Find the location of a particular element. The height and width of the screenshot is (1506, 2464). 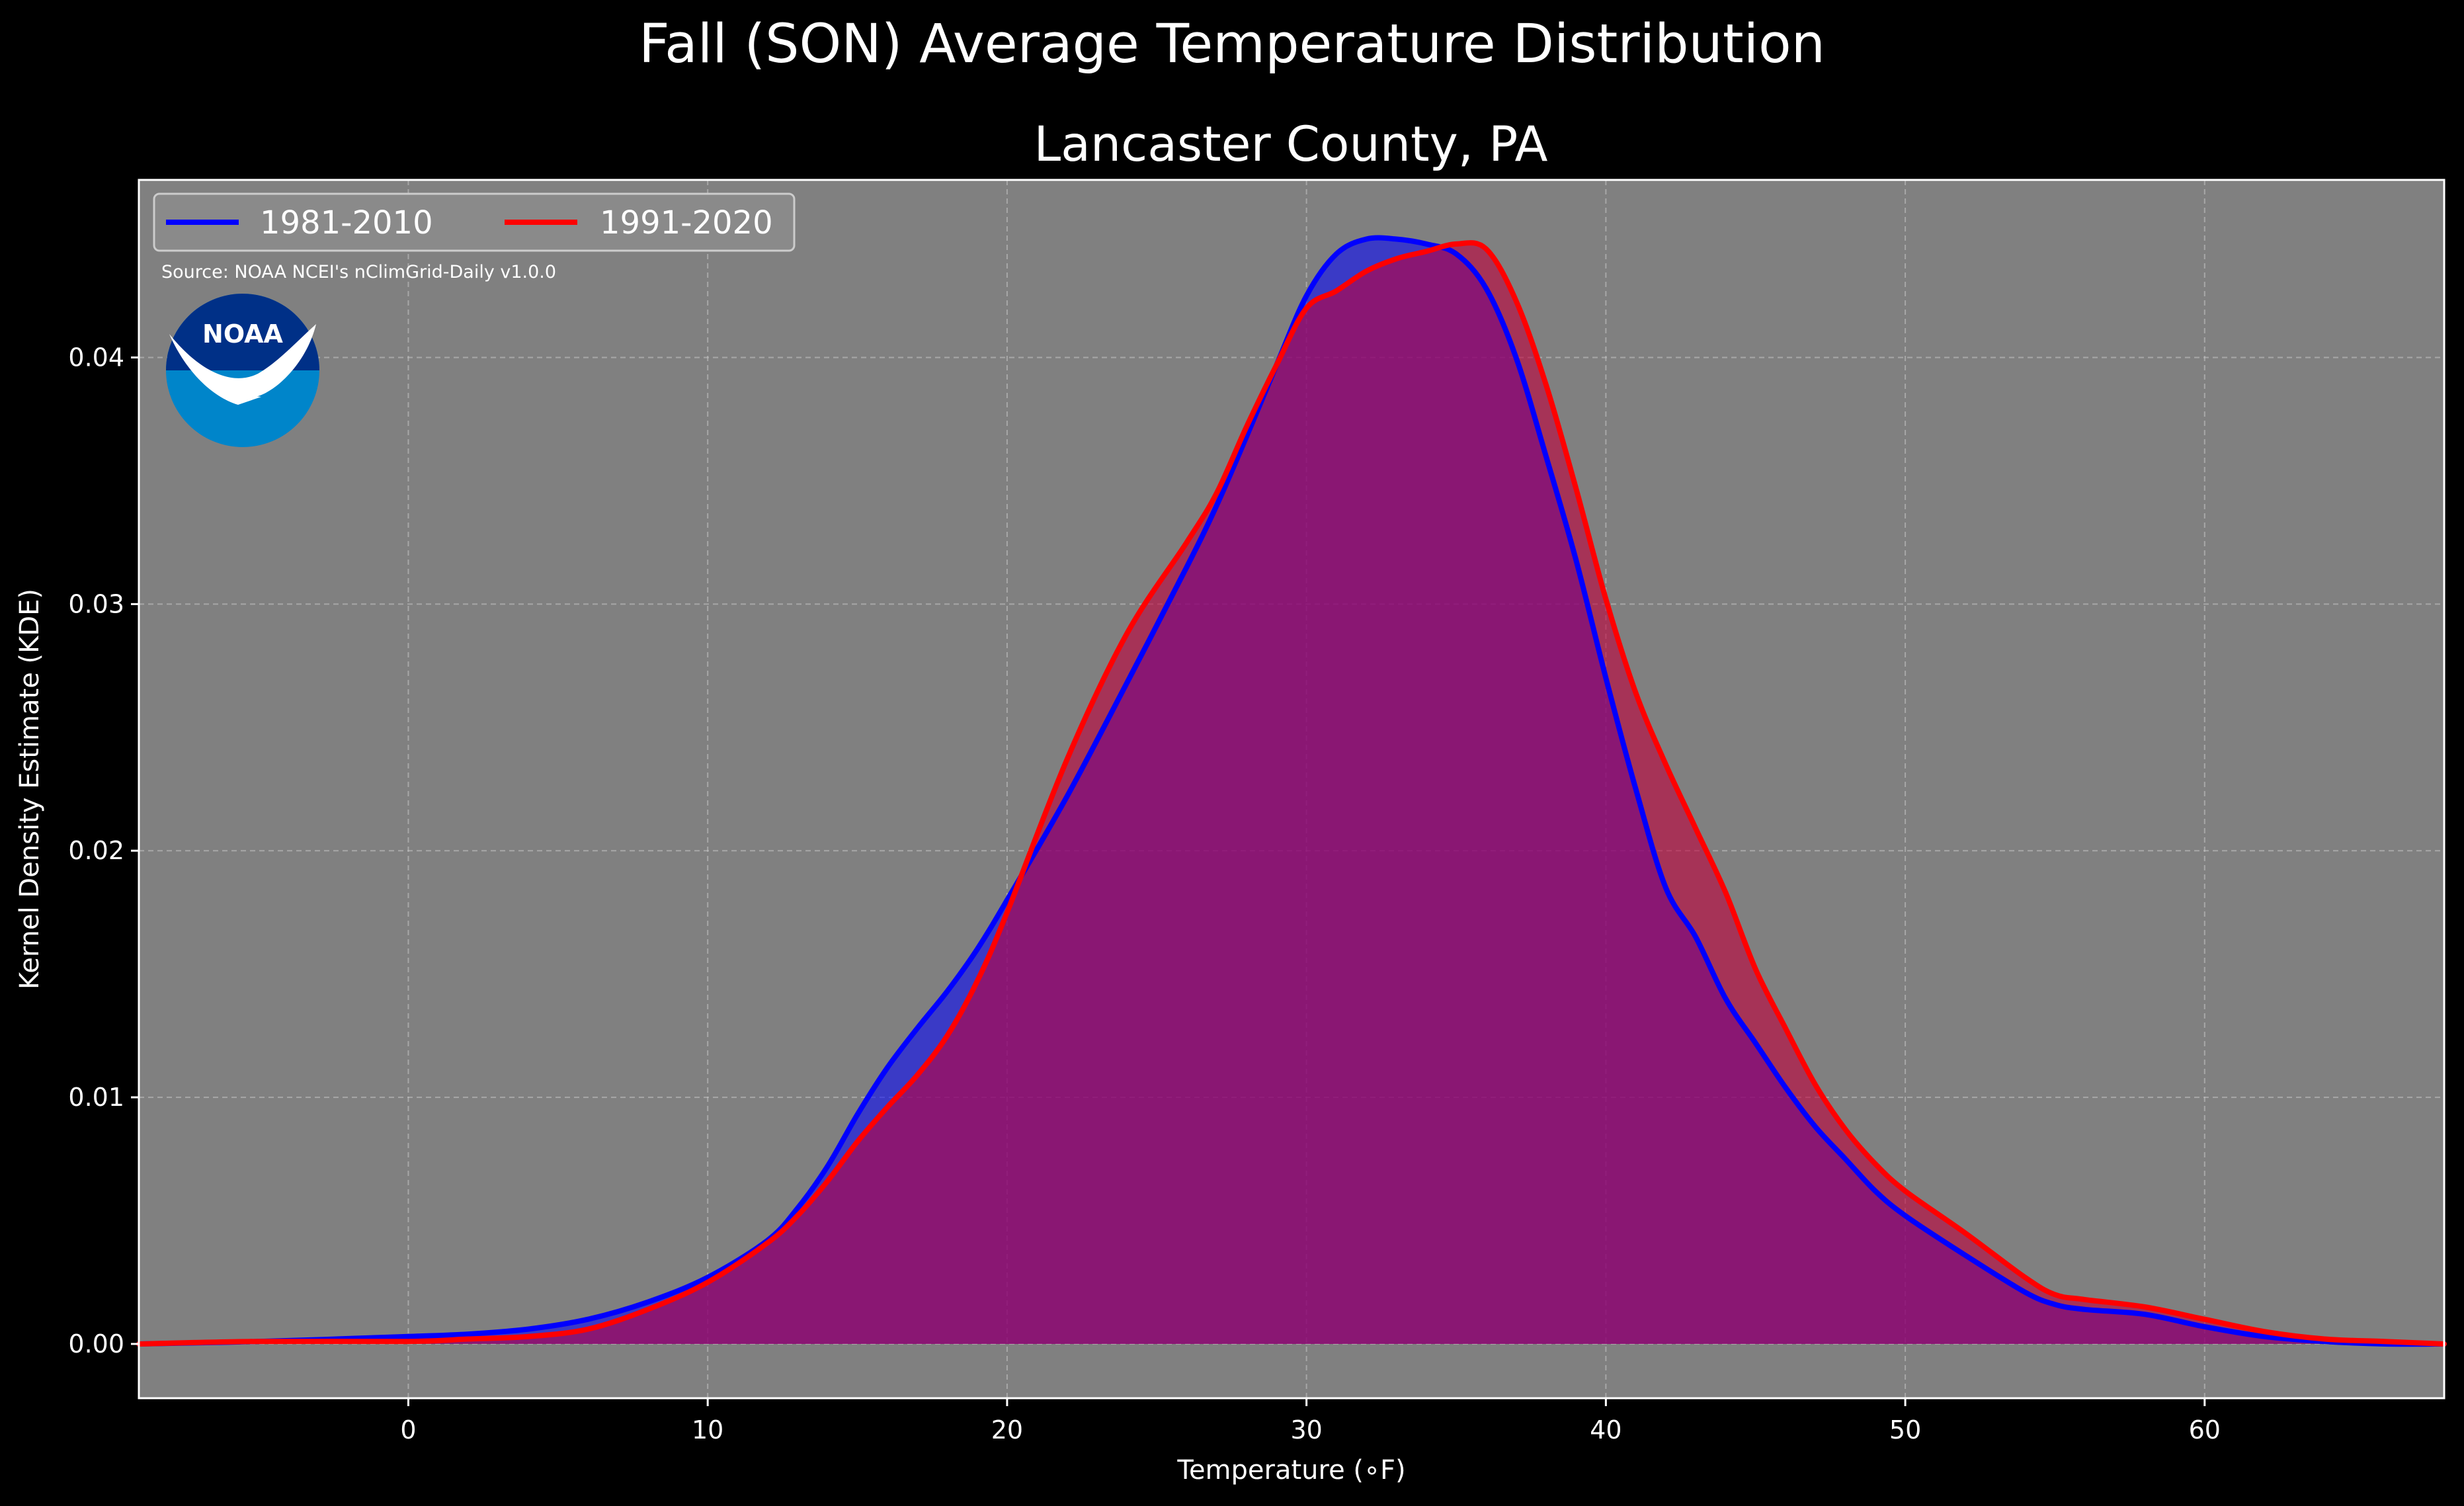

x-axis-label: Temperature (∘F) is located at coordinates (1290, 1470).